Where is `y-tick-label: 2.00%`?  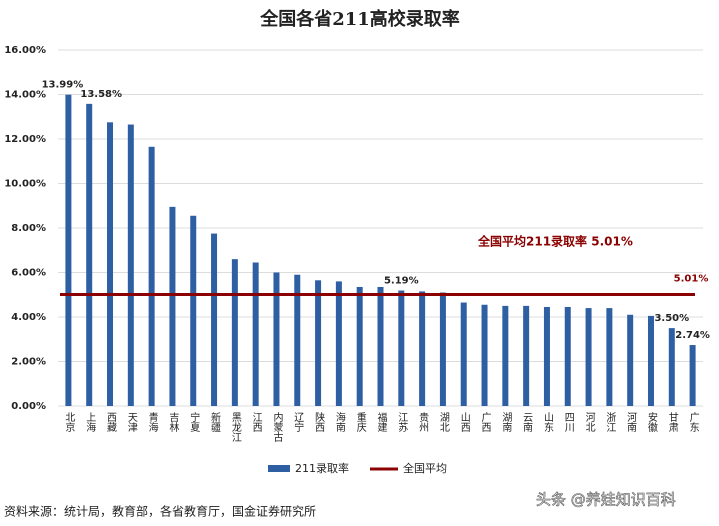 y-tick-label: 2.00% is located at coordinates (28, 362).